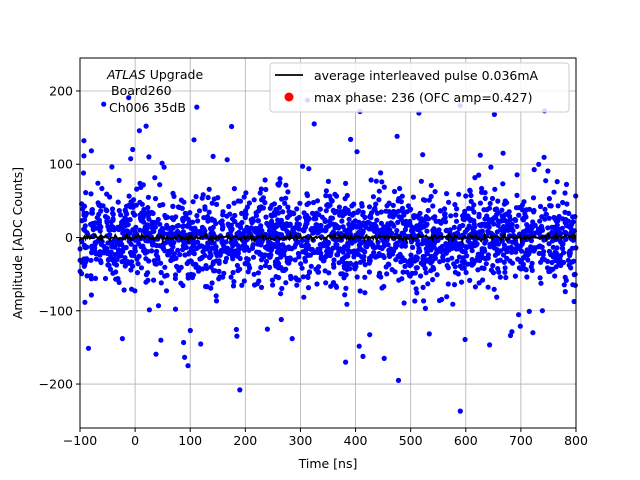 This screenshot has height=480, width=640. What do you see at coordinates (190, 440) in the screenshot?
I see `x-tick-label: 100` at bounding box center [190, 440].